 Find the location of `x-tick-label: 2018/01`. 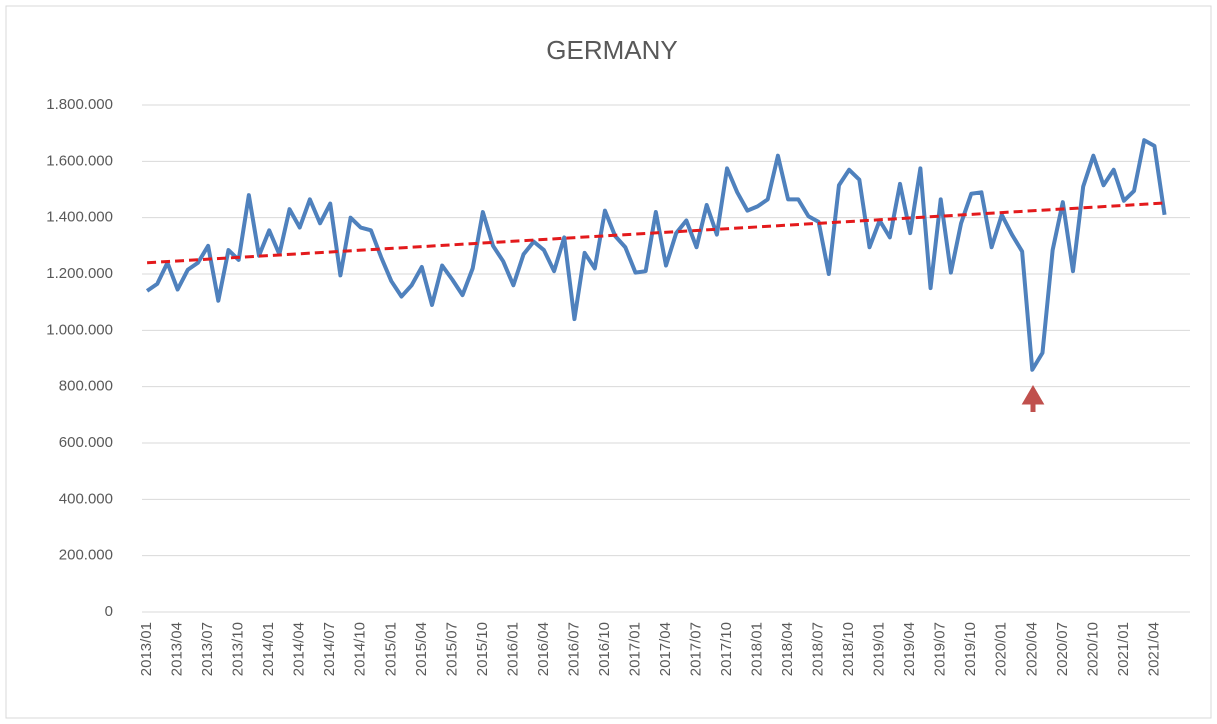

x-tick-label: 2018/01 is located at coordinates (757, 649).